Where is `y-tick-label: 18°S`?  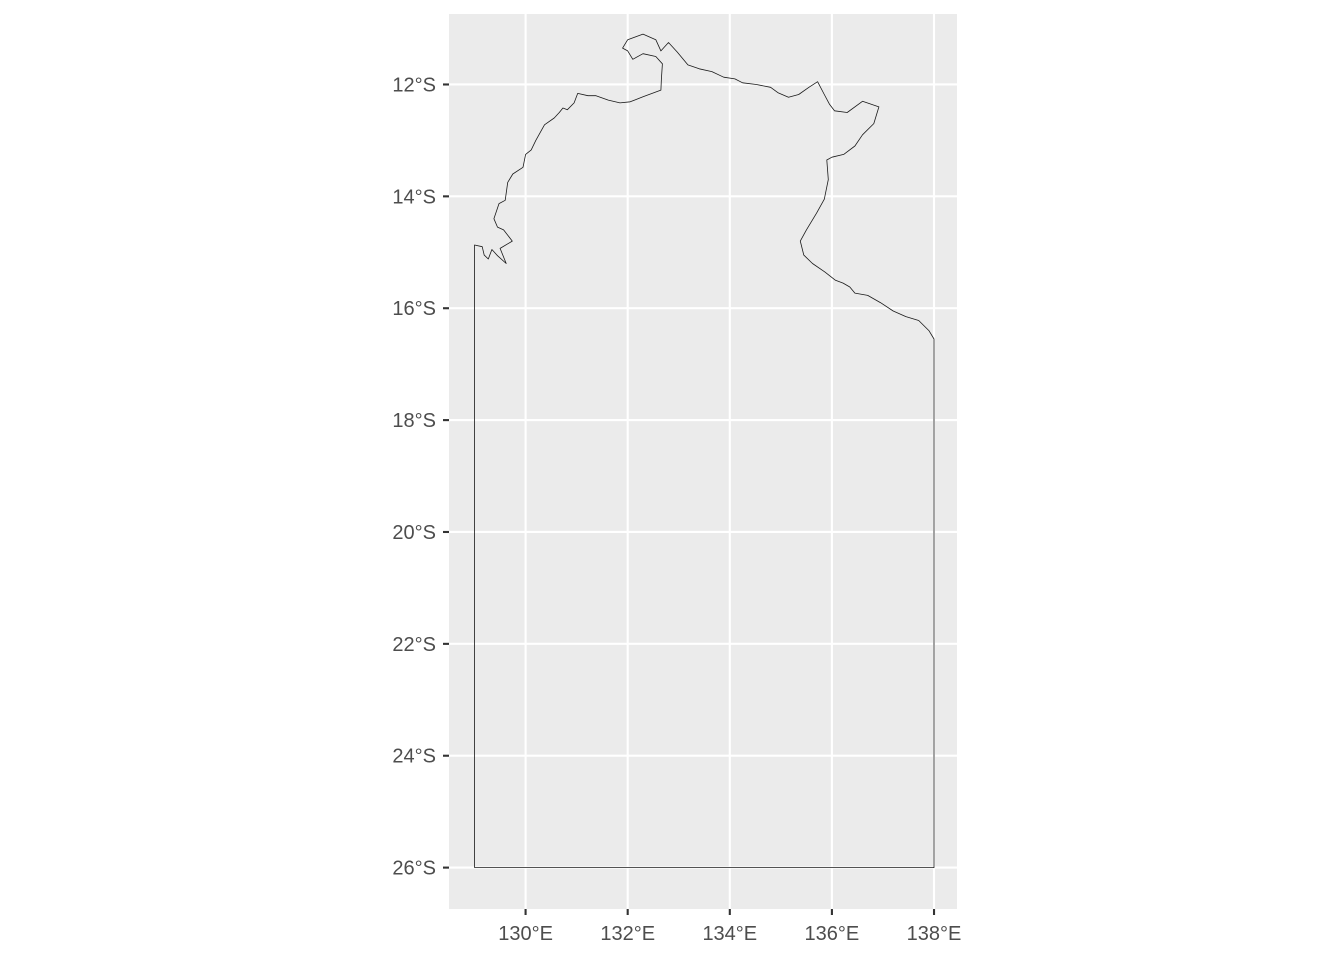
y-tick-label: 18°S is located at coordinates (414, 421).